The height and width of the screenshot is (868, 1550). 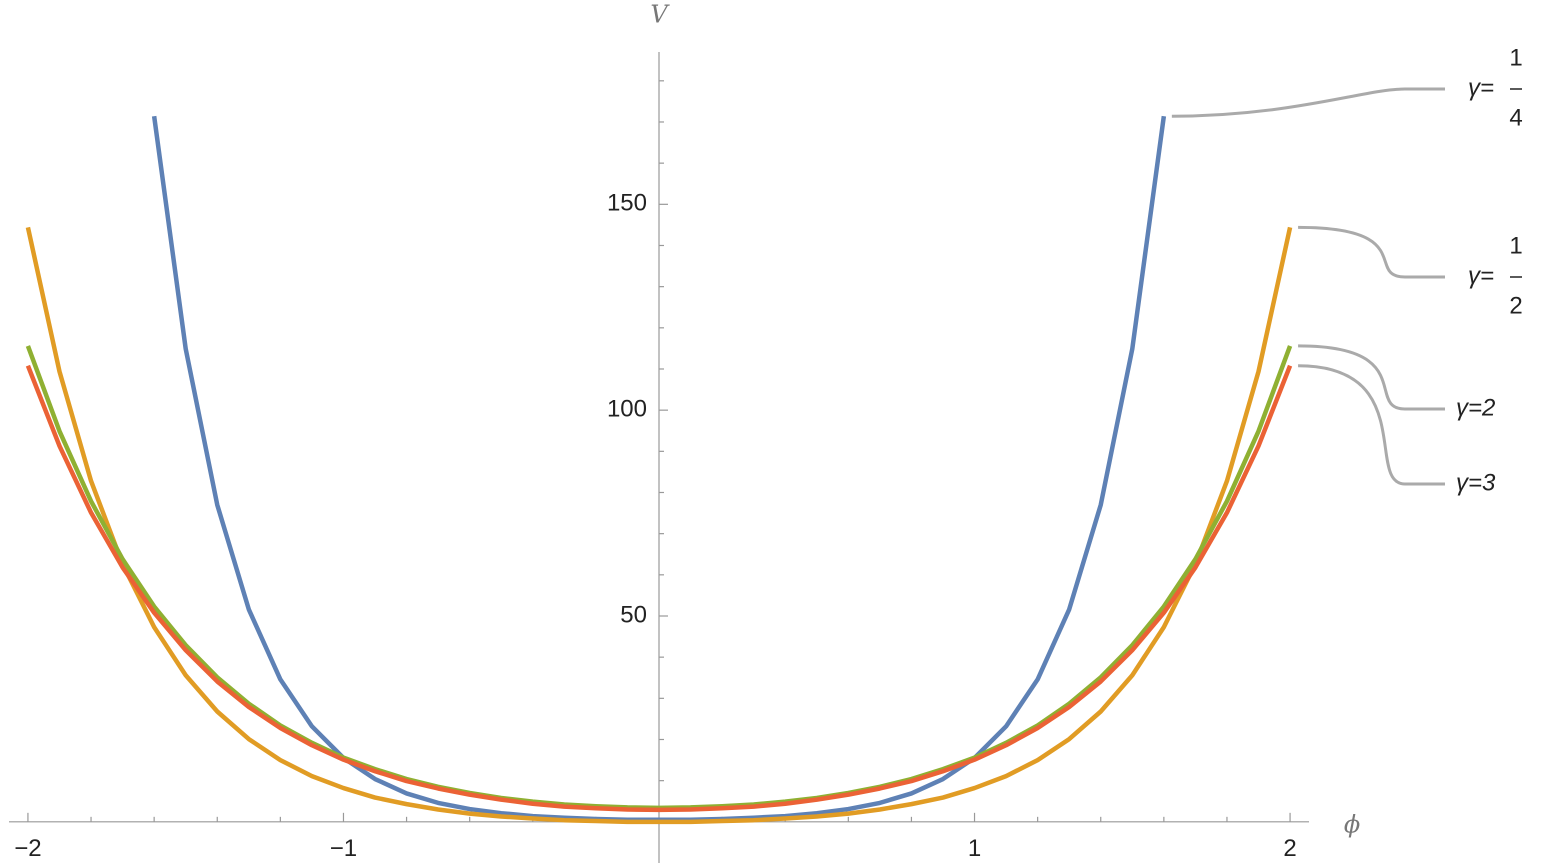 What do you see at coordinates (660, 15) in the screenshot?
I see `y-axis-label: V` at bounding box center [660, 15].